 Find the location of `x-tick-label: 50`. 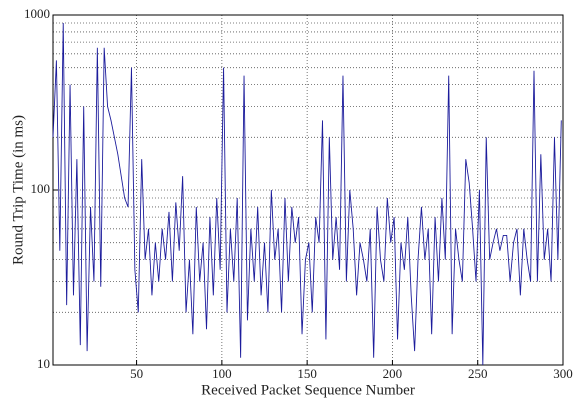

x-tick-label: 50 is located at coordinates (136, 373).